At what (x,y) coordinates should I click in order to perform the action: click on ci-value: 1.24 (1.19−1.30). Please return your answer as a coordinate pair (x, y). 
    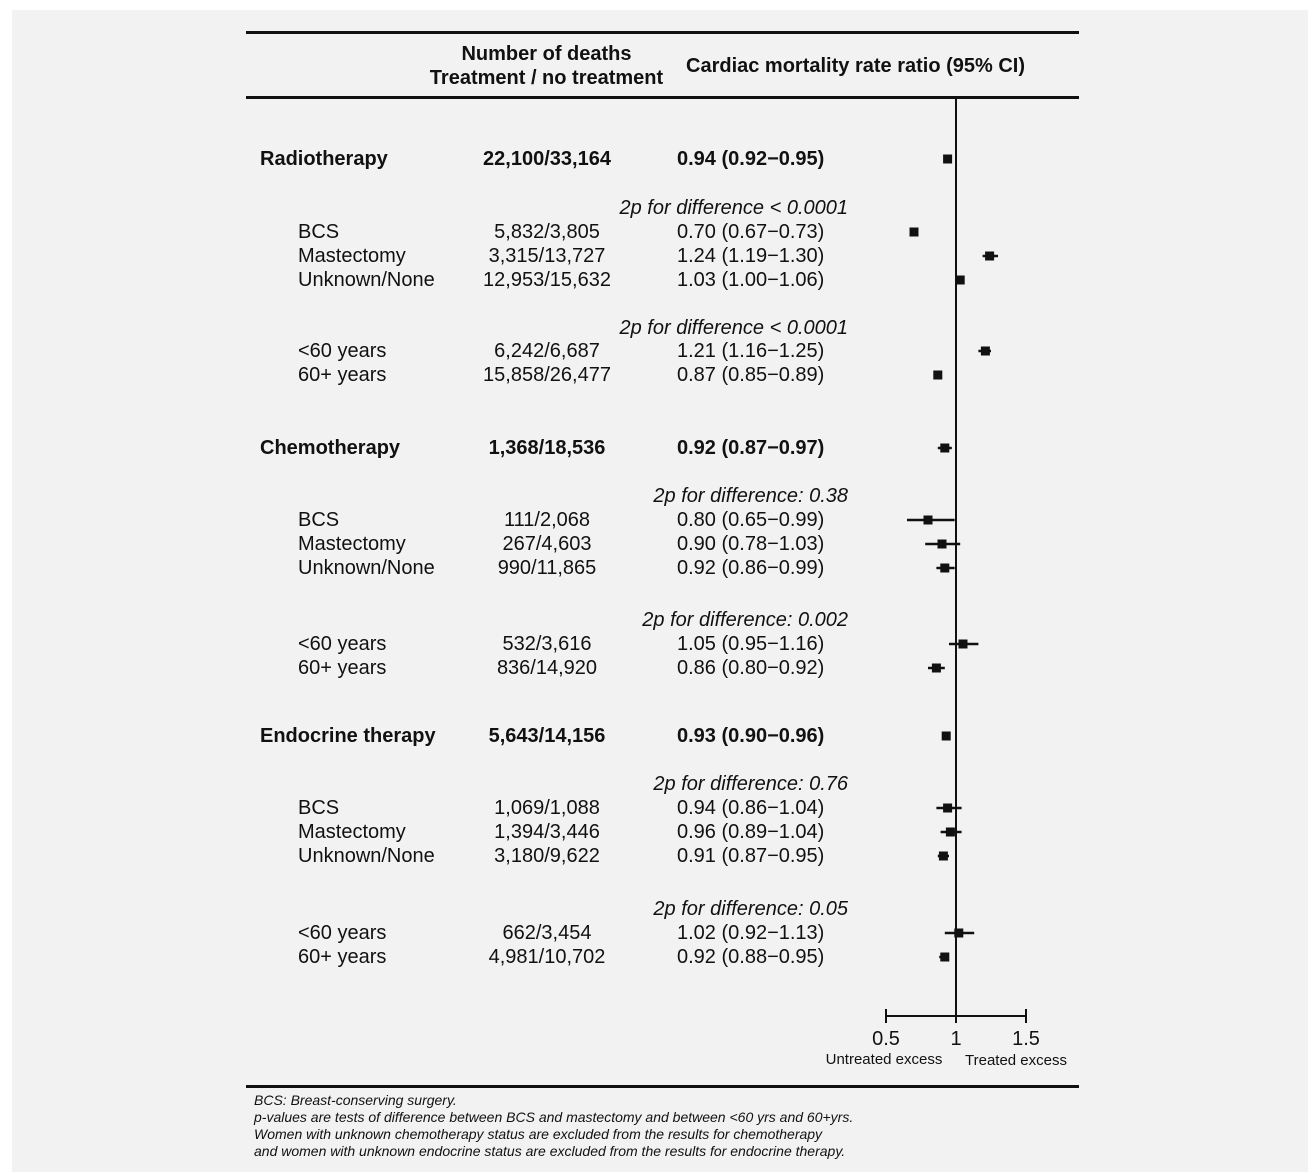
    Looking at the image, I should click on (751, 256).